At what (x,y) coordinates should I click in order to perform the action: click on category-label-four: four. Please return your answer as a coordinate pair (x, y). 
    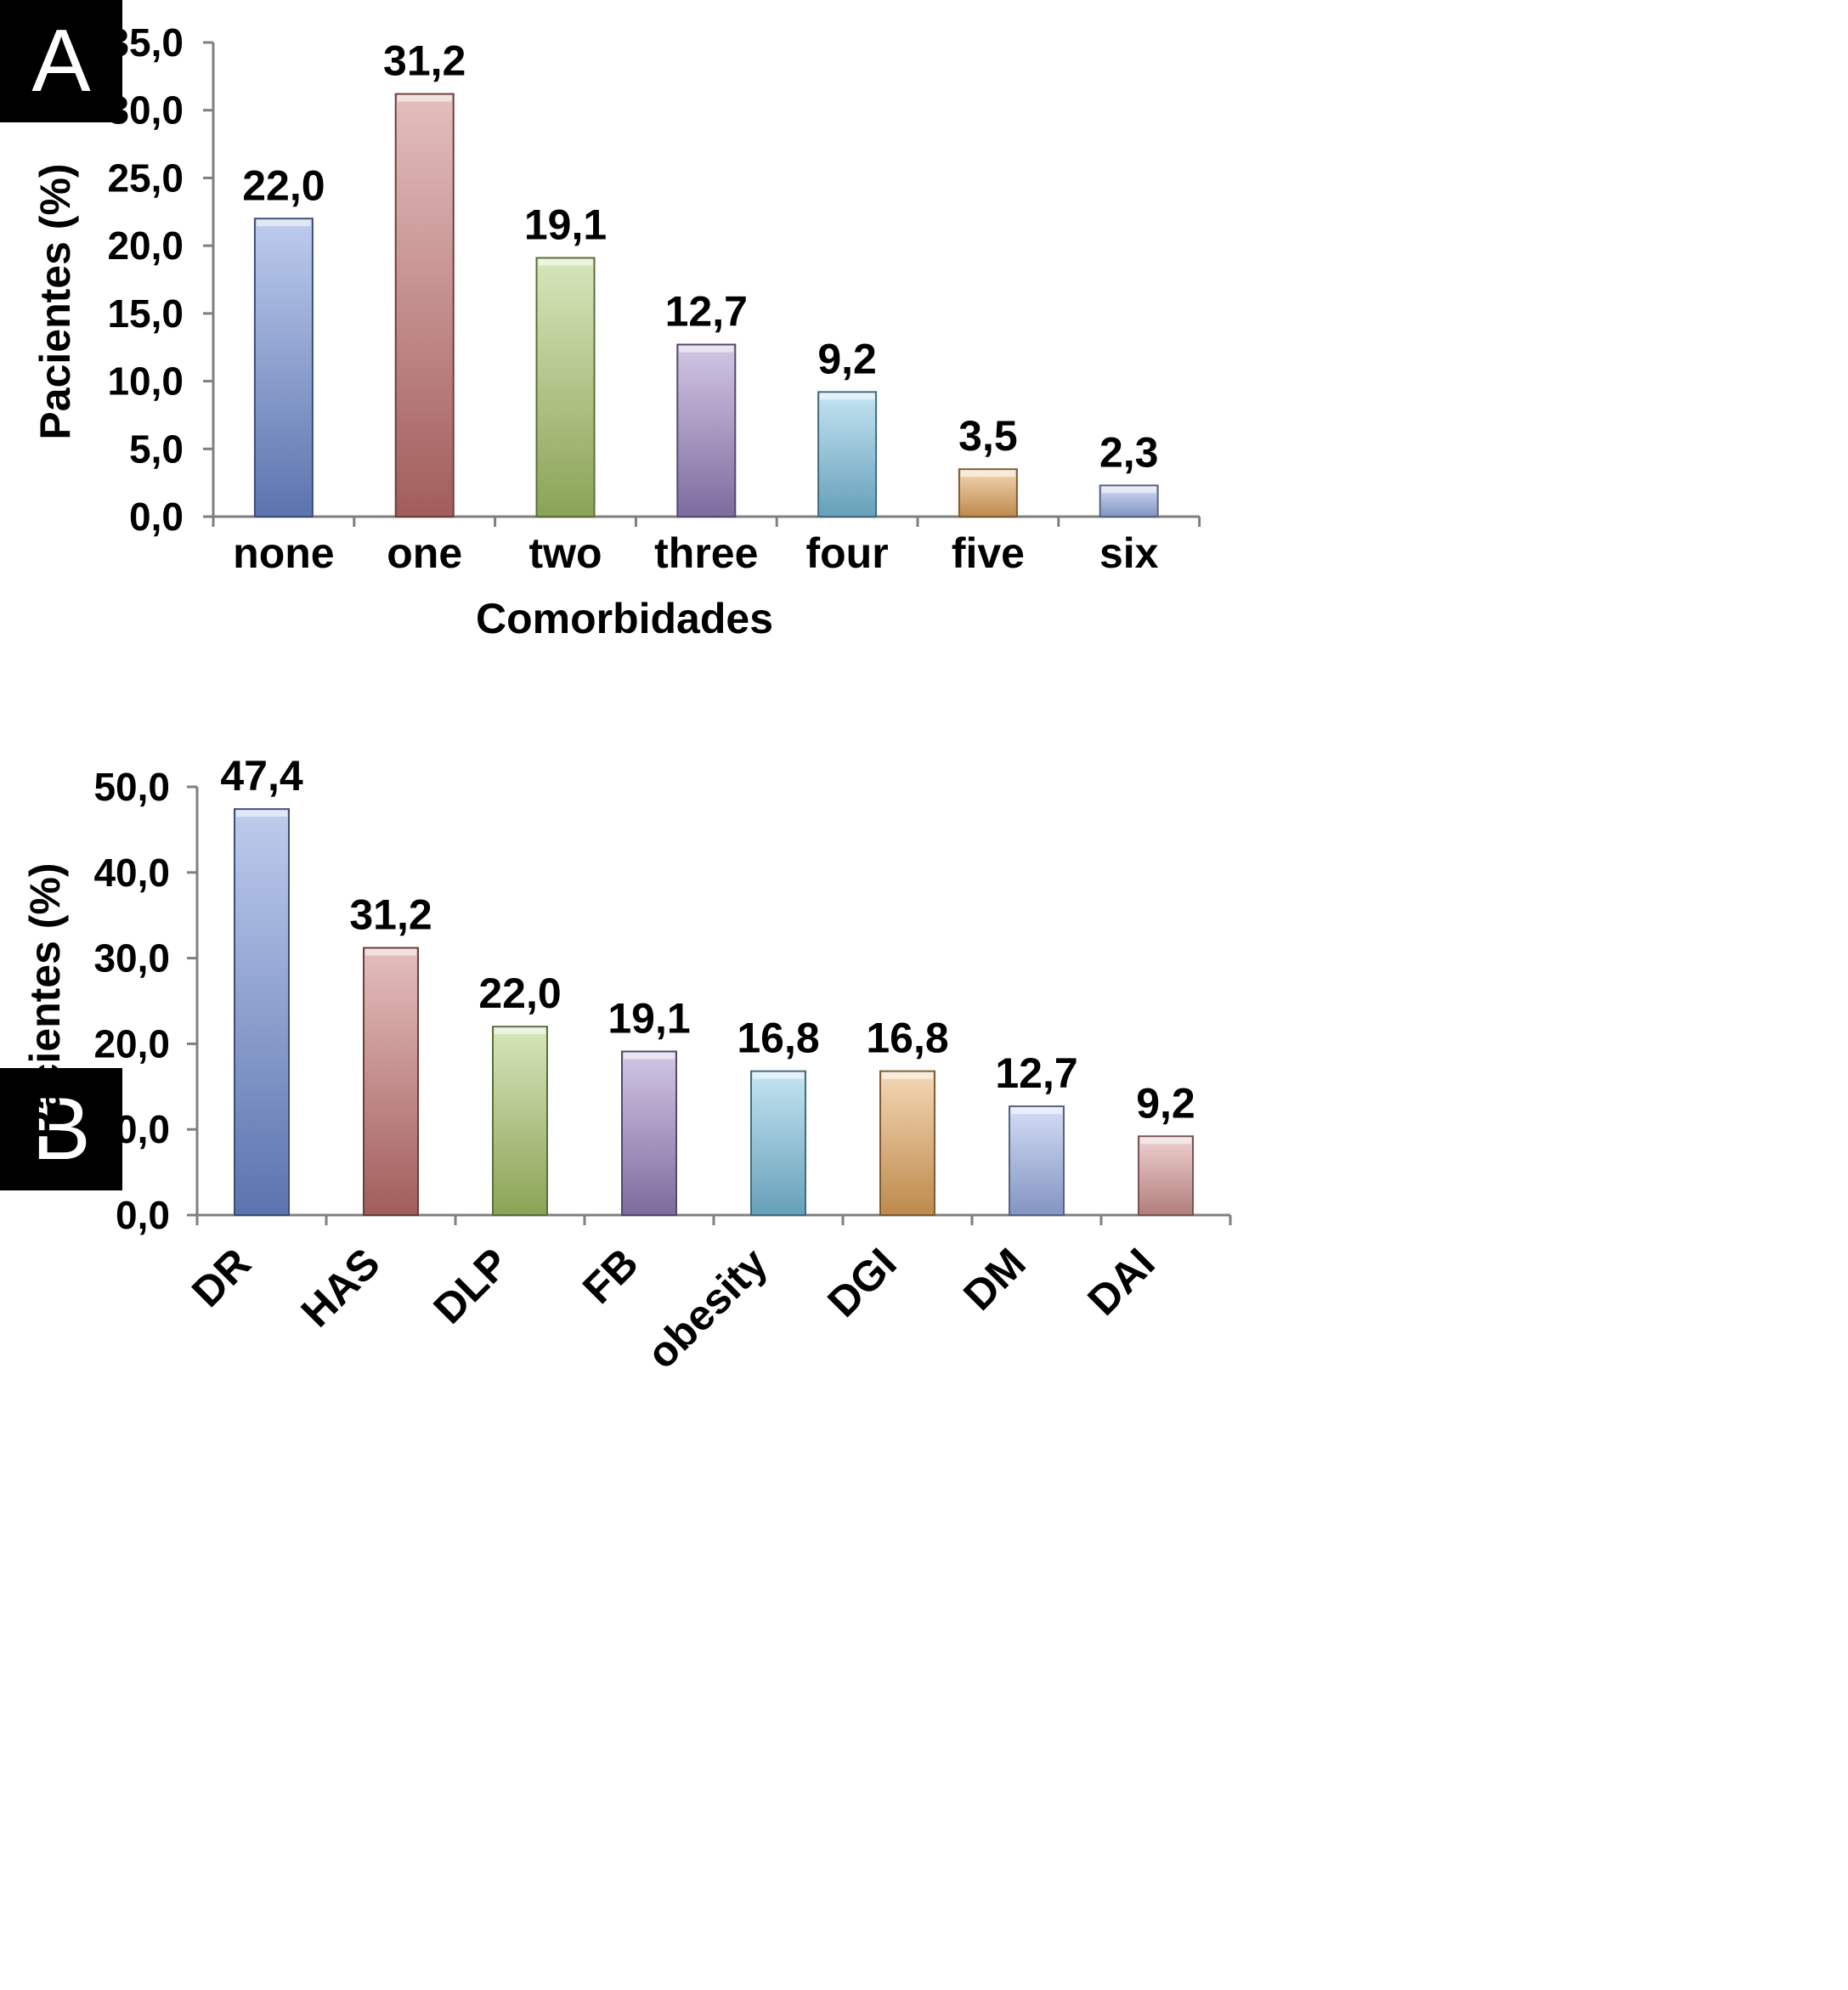
    Looking at the image, I should click on (846, 553).